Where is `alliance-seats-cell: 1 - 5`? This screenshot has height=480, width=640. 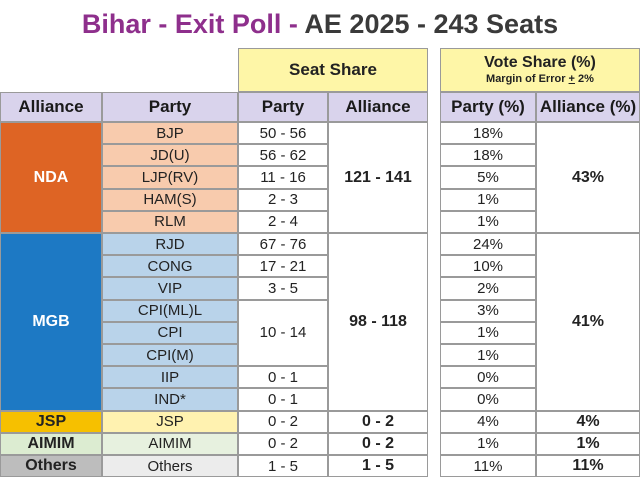
alliance-seats-cell: 1 - 5 is located at coordinates (378, 466).